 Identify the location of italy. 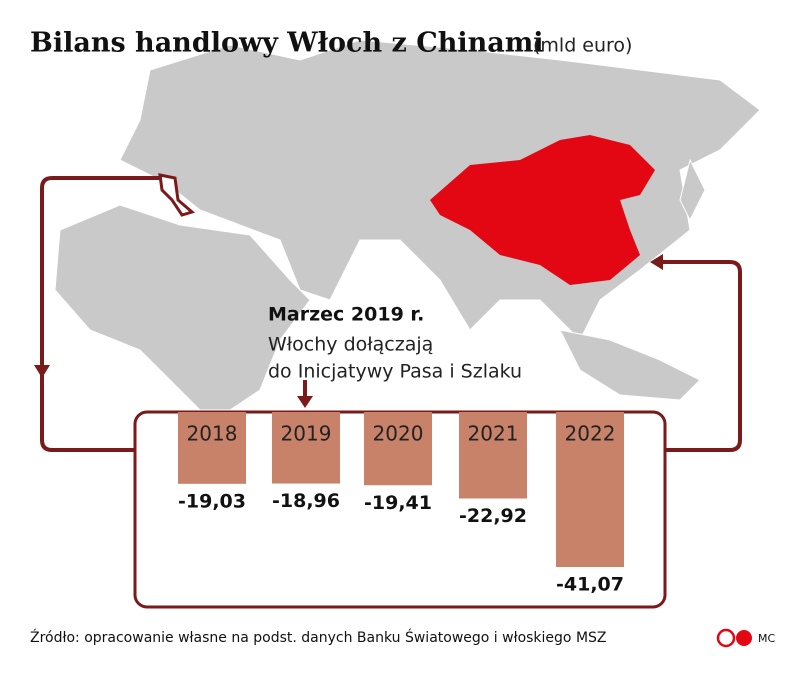
(177, 195).